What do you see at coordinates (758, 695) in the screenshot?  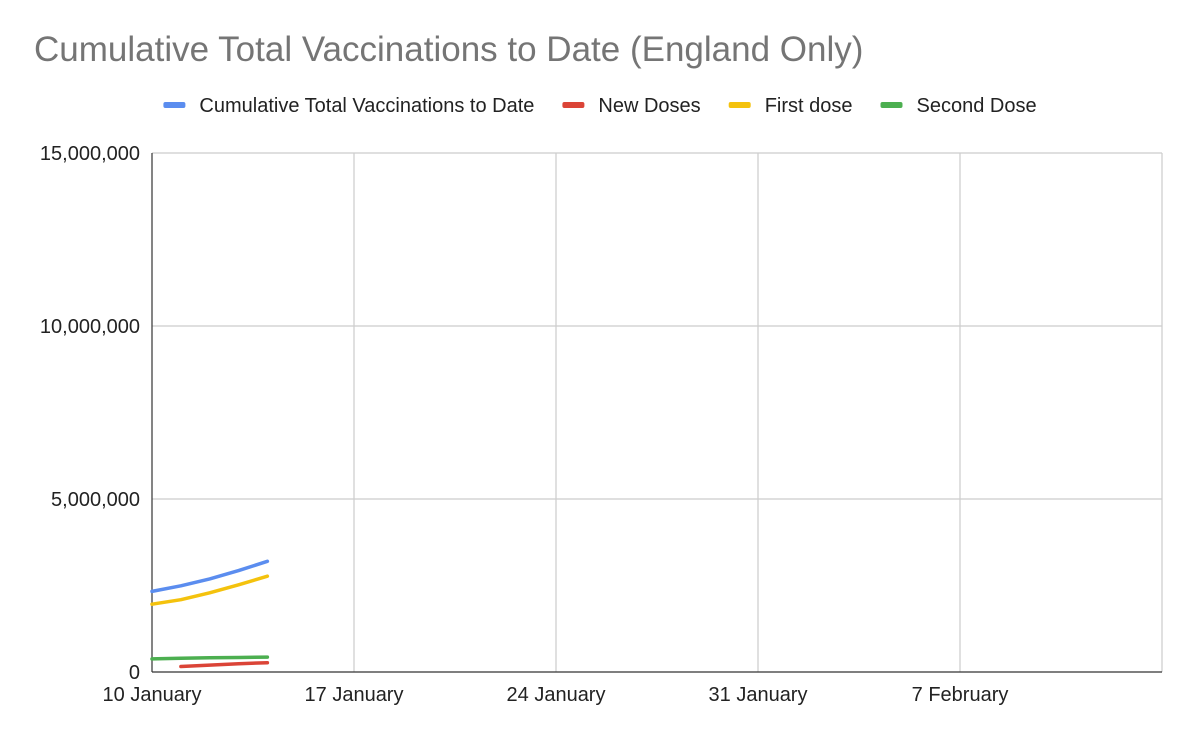 I see `x-tick-label: 31 January` at bounding box center [758, 695].